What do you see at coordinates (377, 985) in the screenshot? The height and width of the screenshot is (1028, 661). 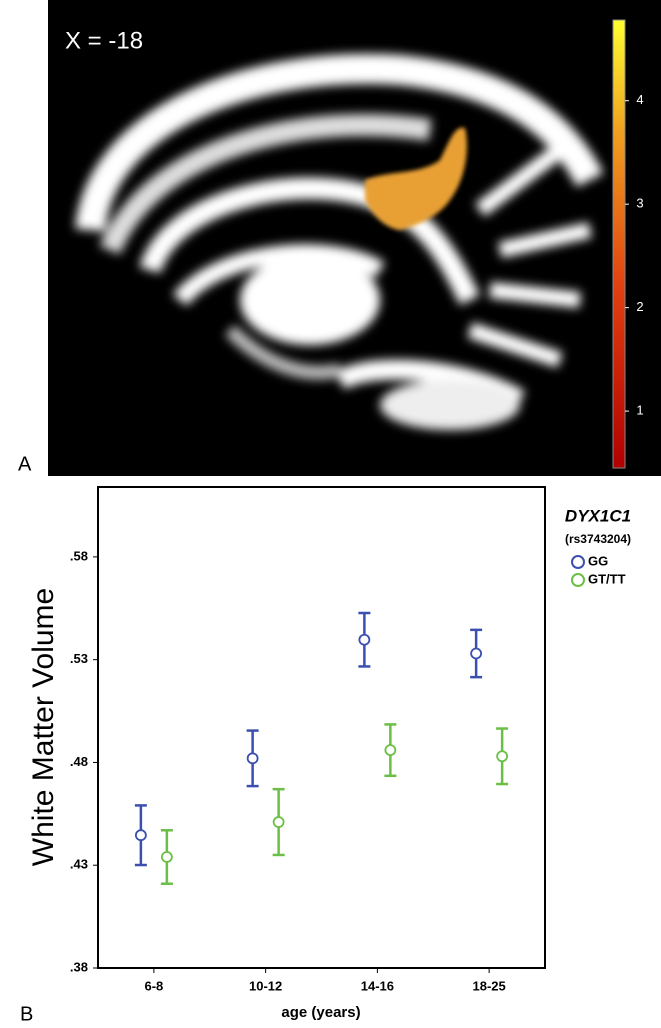 I see `x-tick-label: 14-16` at bounding box center [377, 985].